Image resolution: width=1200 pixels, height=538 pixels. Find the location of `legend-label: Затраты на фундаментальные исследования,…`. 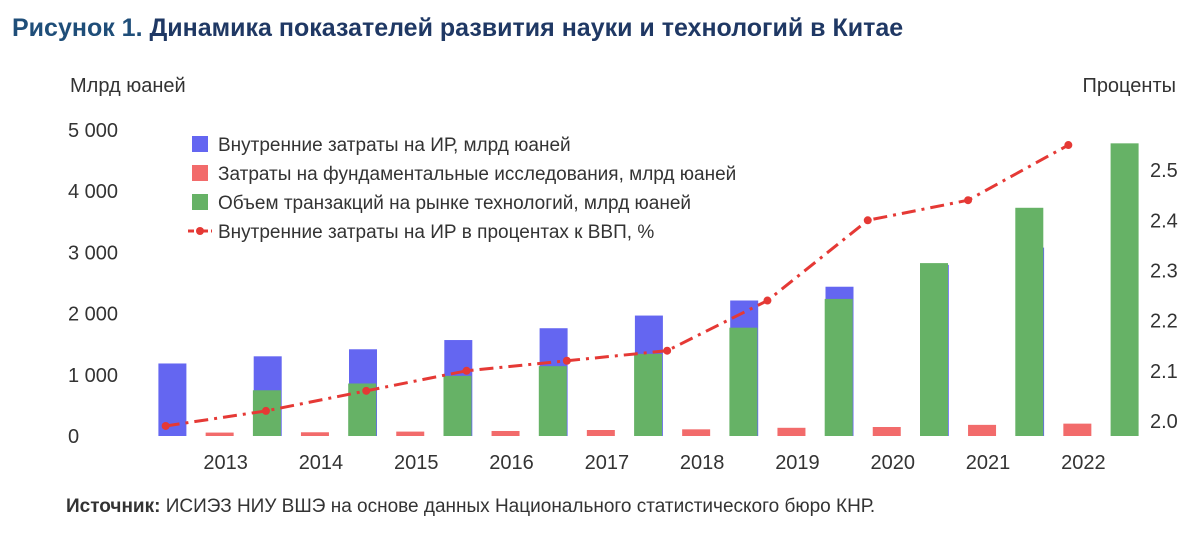

legend-label: Затраты на фундаментальные исследования,… is located at coordinates (477, 174).